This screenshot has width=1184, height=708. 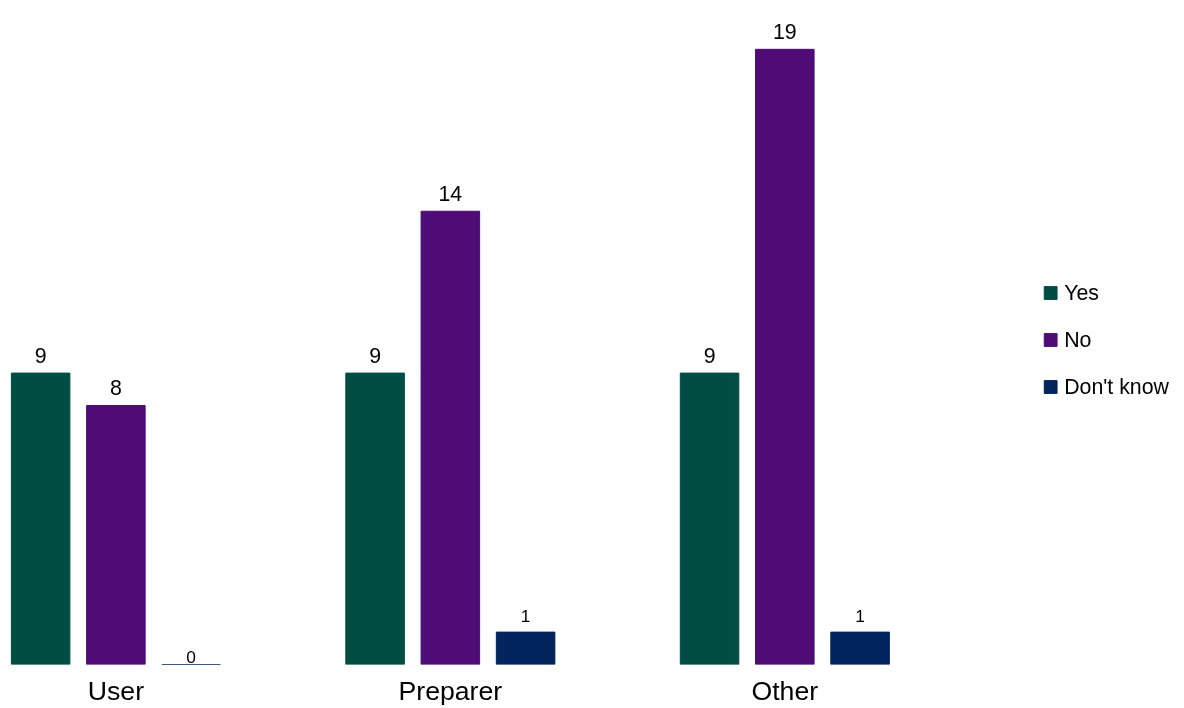 I want to click on data-label: 8, so click(x=115, y=388).